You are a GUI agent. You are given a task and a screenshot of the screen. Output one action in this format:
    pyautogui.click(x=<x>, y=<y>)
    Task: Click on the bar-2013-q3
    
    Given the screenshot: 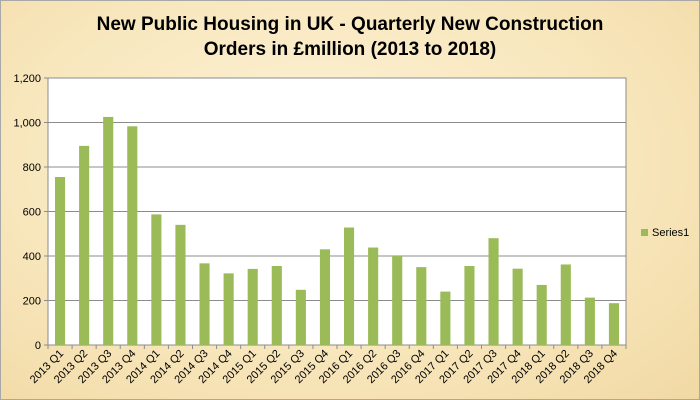 What is the action you would take?
    pyautogui.click(x=108, y=230)
    